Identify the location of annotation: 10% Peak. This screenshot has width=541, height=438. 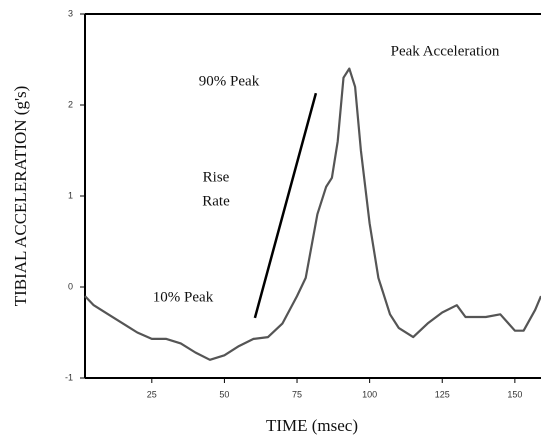
(183, 297).